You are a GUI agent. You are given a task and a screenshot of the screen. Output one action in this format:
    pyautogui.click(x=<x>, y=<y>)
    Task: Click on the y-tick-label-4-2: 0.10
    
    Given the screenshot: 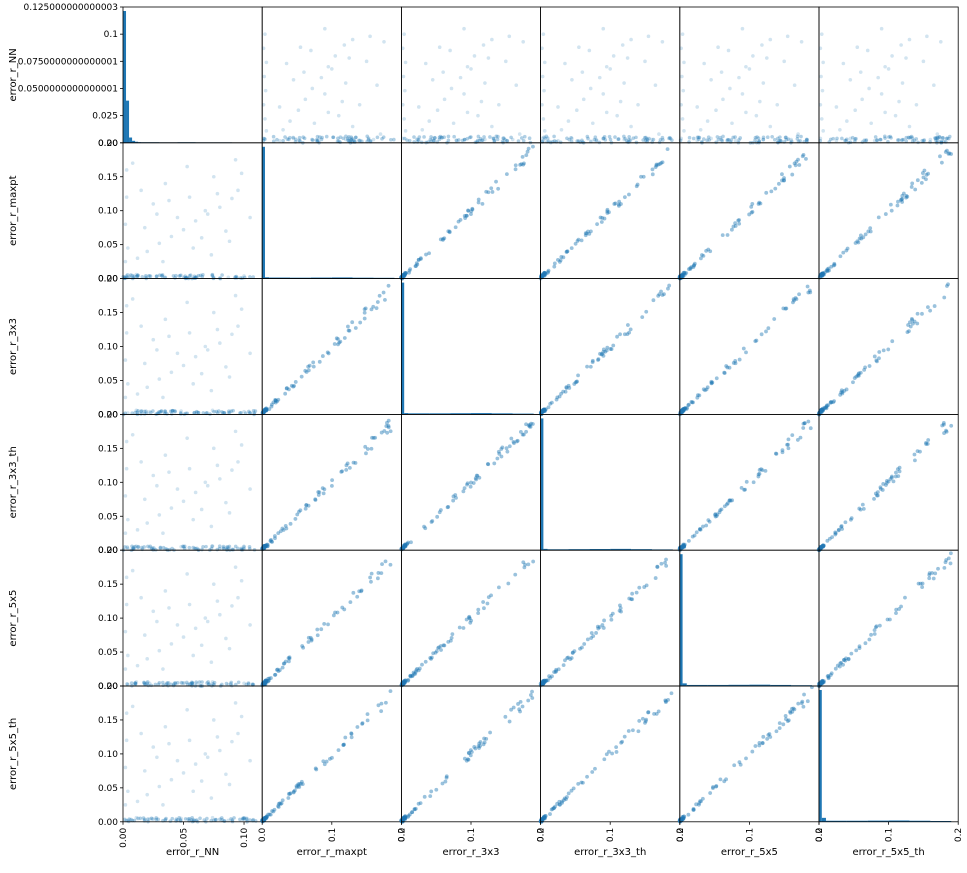 What is the action you would take?
    pyautogui.click(x=108, y=619)
    